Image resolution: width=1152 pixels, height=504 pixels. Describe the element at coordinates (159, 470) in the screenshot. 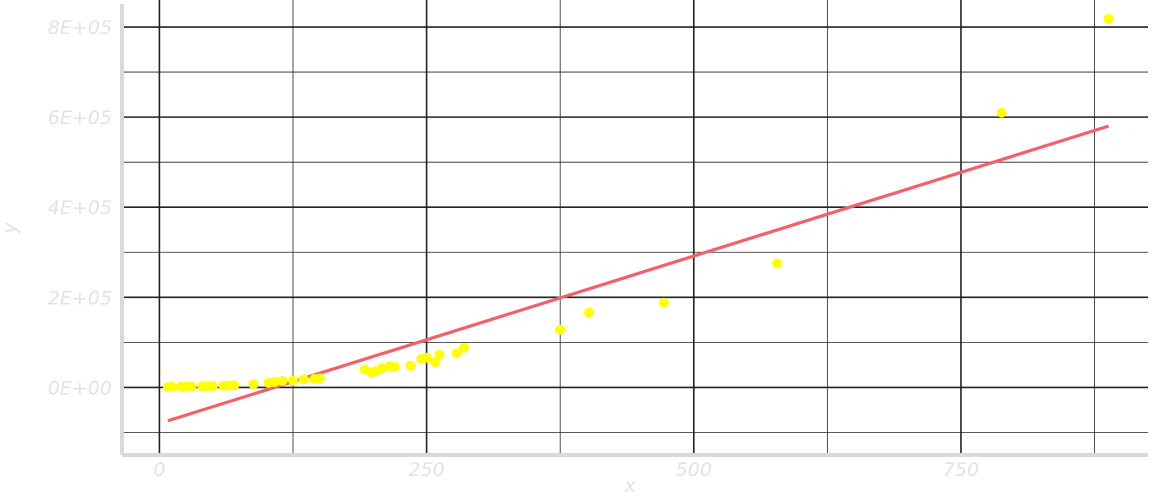

I see `x-tick-label: 0` at that location.